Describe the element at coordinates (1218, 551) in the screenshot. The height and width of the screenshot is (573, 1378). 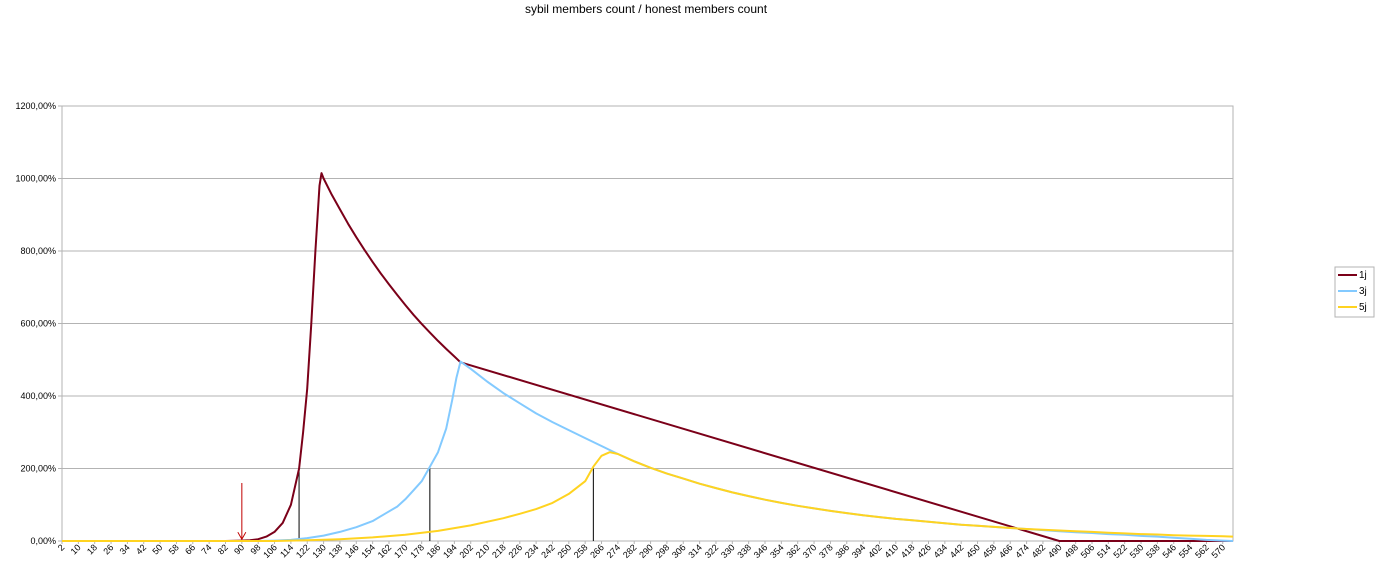
I see `x-tick-label: 570` at that location.